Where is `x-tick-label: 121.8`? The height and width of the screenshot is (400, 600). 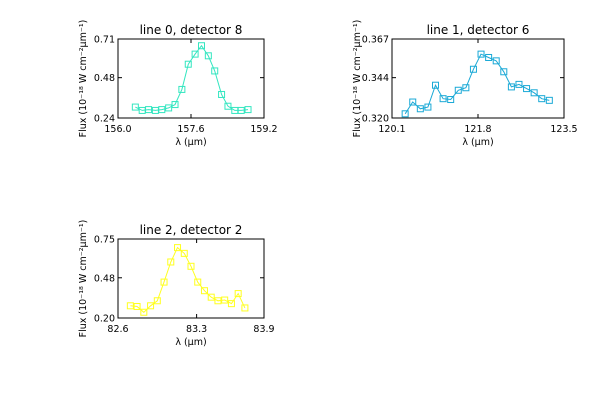 x-tick-label: 121.8 is located at coordinates (477, 129).